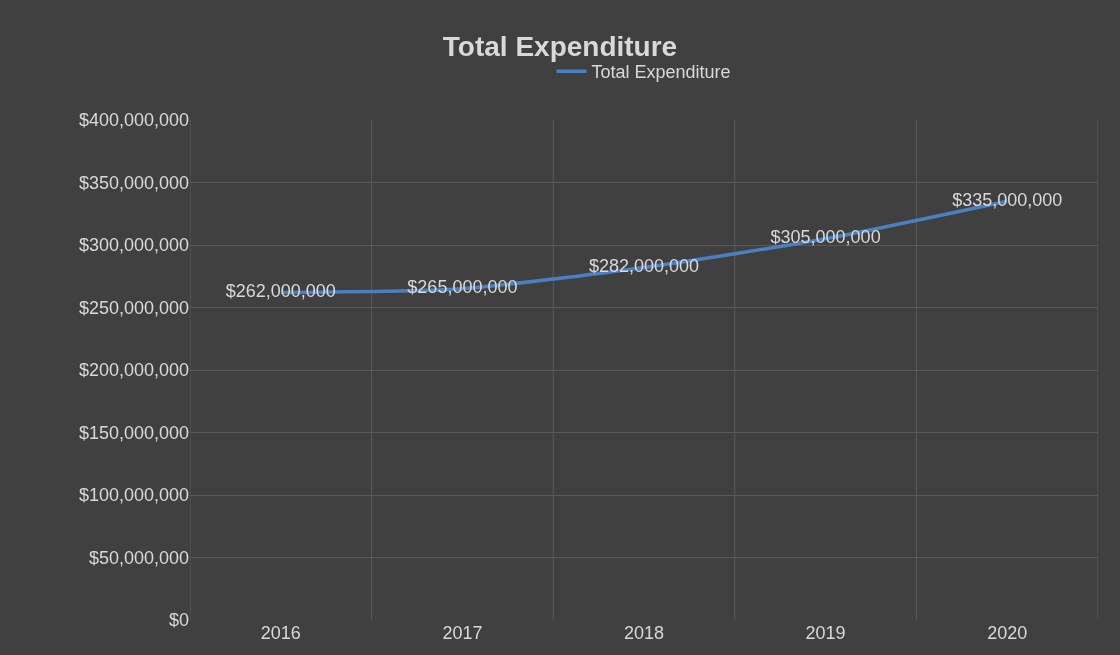  What do you see at coordinates (133, 307) in the screenshot?
I see `y-tick-label: $250,000,000` at bounding box center [133, 307].